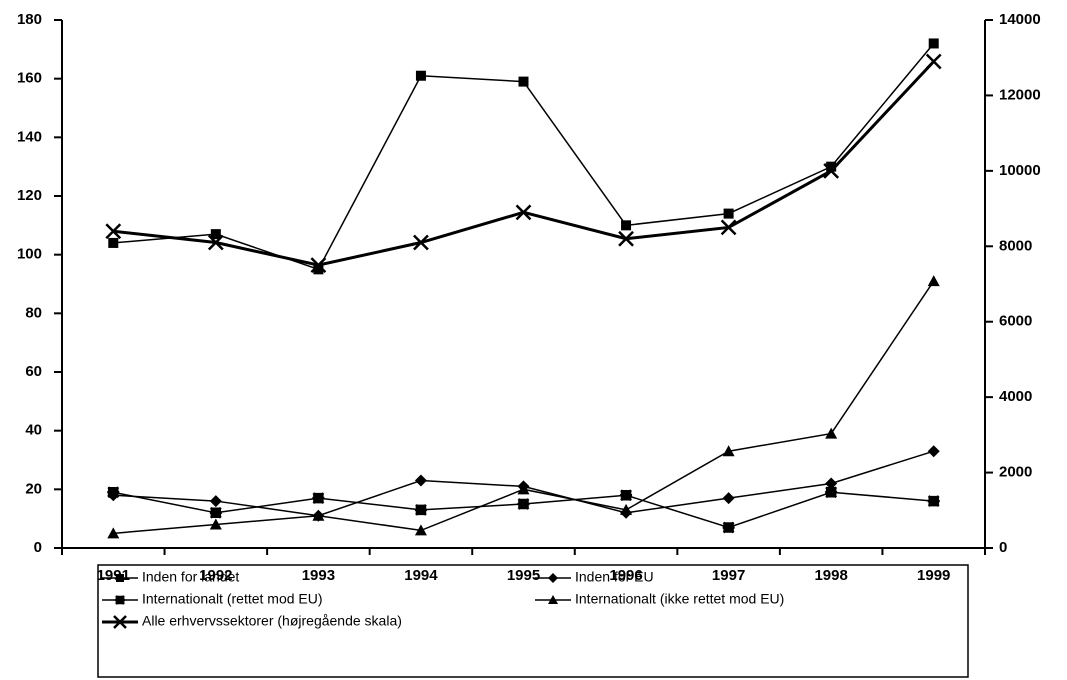 Image resolution: width=1067 pixels, height=680 pixels. Describe the element at coordinates (113, 575) in the screenshot. I see `x-tick-label: 1991` at that location.